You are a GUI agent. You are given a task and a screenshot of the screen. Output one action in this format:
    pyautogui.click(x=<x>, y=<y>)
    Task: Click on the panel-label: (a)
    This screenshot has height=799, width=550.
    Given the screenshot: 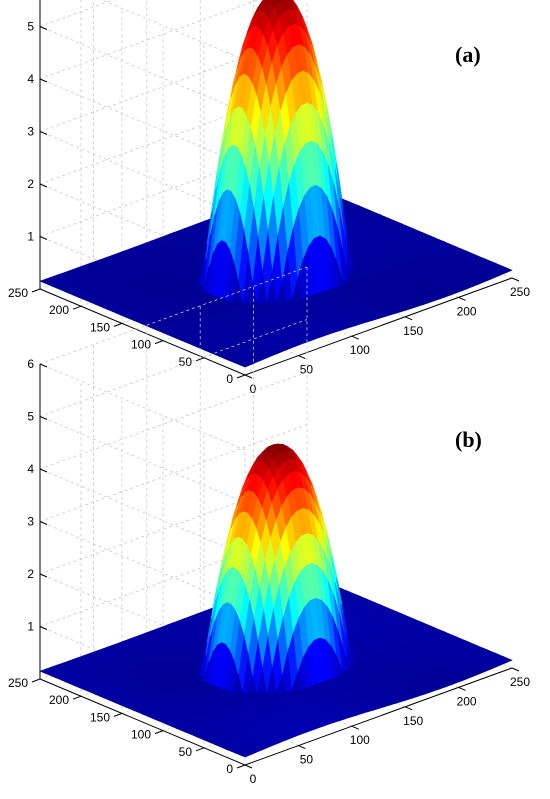 What is the action you would take?
    pyautogui.click(x=468, y=54)
    